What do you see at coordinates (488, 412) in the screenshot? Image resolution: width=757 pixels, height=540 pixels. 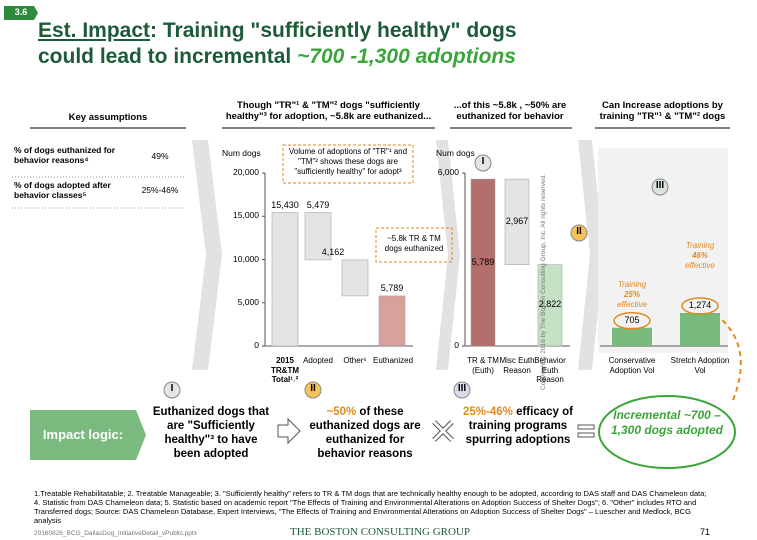 I see `step-highlight: 25%-46%` at bounding box center [488, 412].